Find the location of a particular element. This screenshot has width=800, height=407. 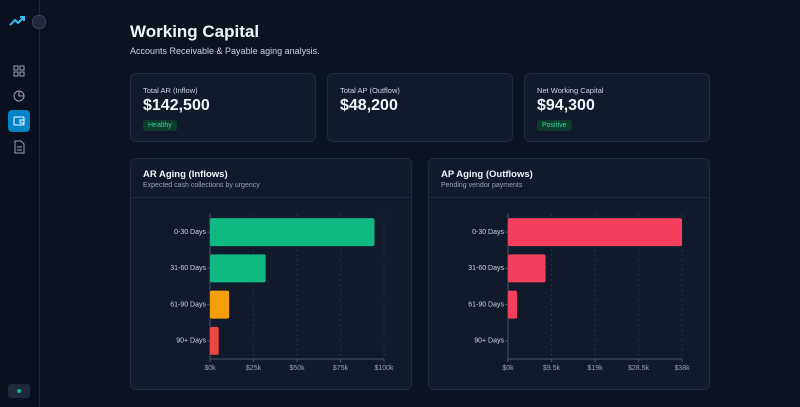

kpi-card: Total AP (Outflow) $48,200 is located at coordinates (420, 107).